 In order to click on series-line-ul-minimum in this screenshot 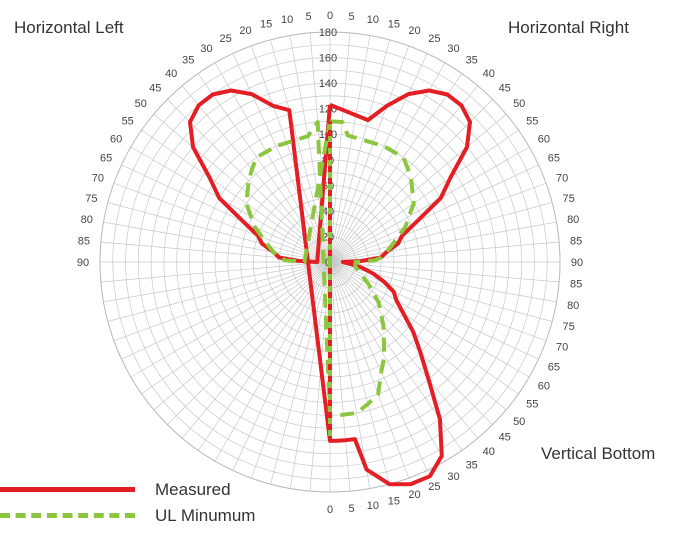, I will do `click(330, 268)`.